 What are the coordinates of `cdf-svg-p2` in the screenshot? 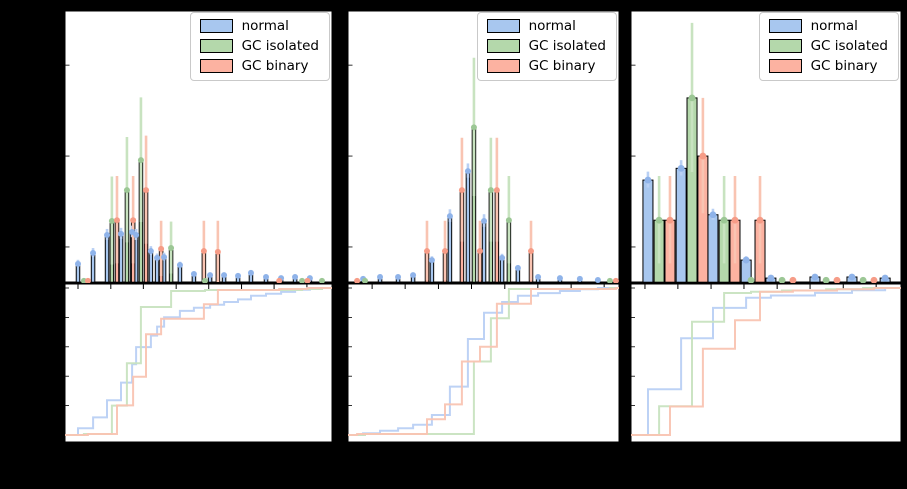 It's located at (483, 363).